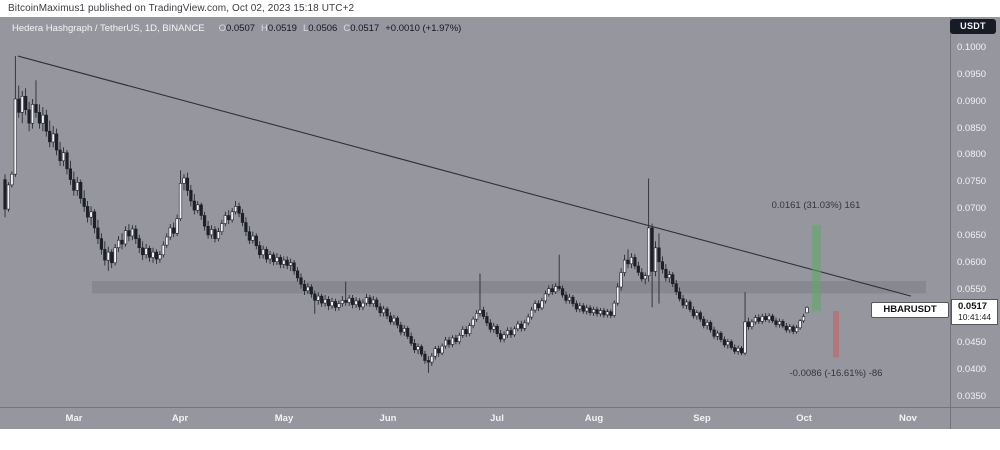 The height and width of the screenshot is (450, 1000). Describe the element at coordinates (509, 287) in the screenshot. I see `support-zone-drawing` at that location.